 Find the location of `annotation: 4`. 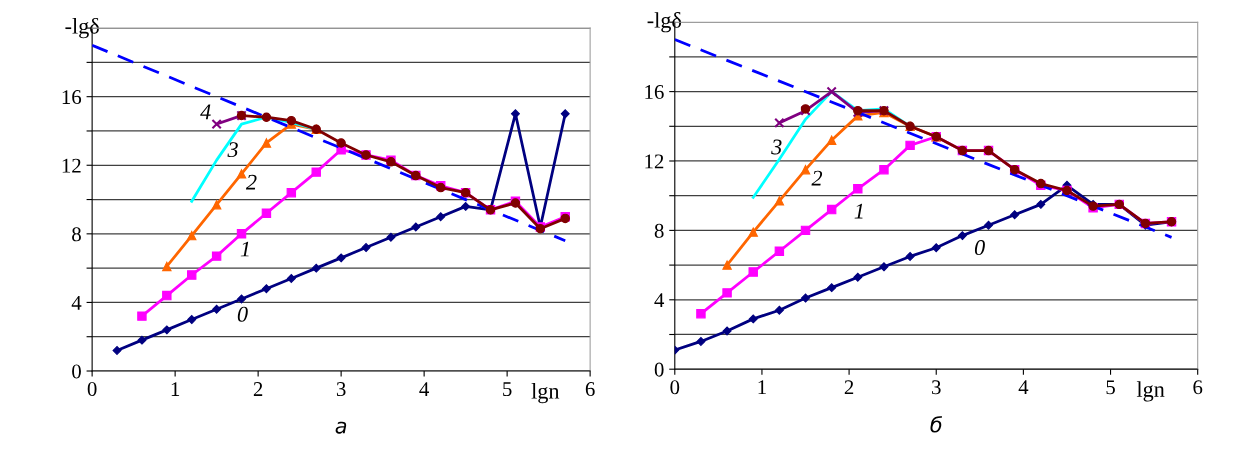

annotation: 4 is located at coordinates (205, 112).